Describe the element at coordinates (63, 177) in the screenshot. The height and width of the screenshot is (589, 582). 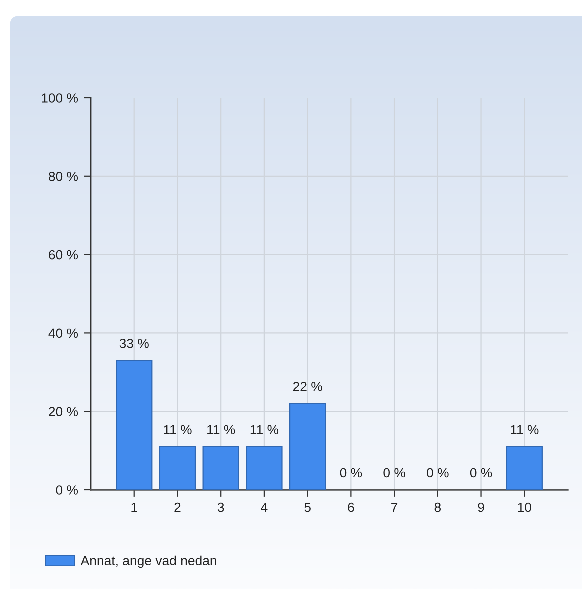
I see `y-tick-label: 80 %` at that location.